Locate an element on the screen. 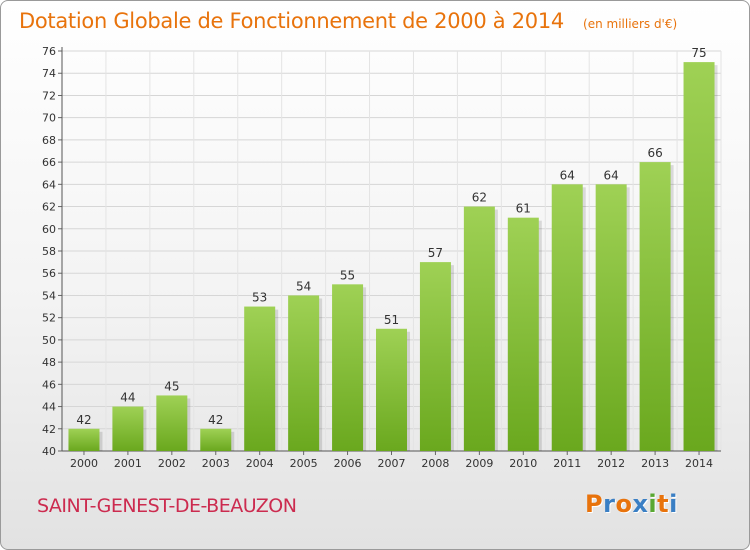 The image size is (750, 550). logo-letter: x is located at coordinates (640, 504).